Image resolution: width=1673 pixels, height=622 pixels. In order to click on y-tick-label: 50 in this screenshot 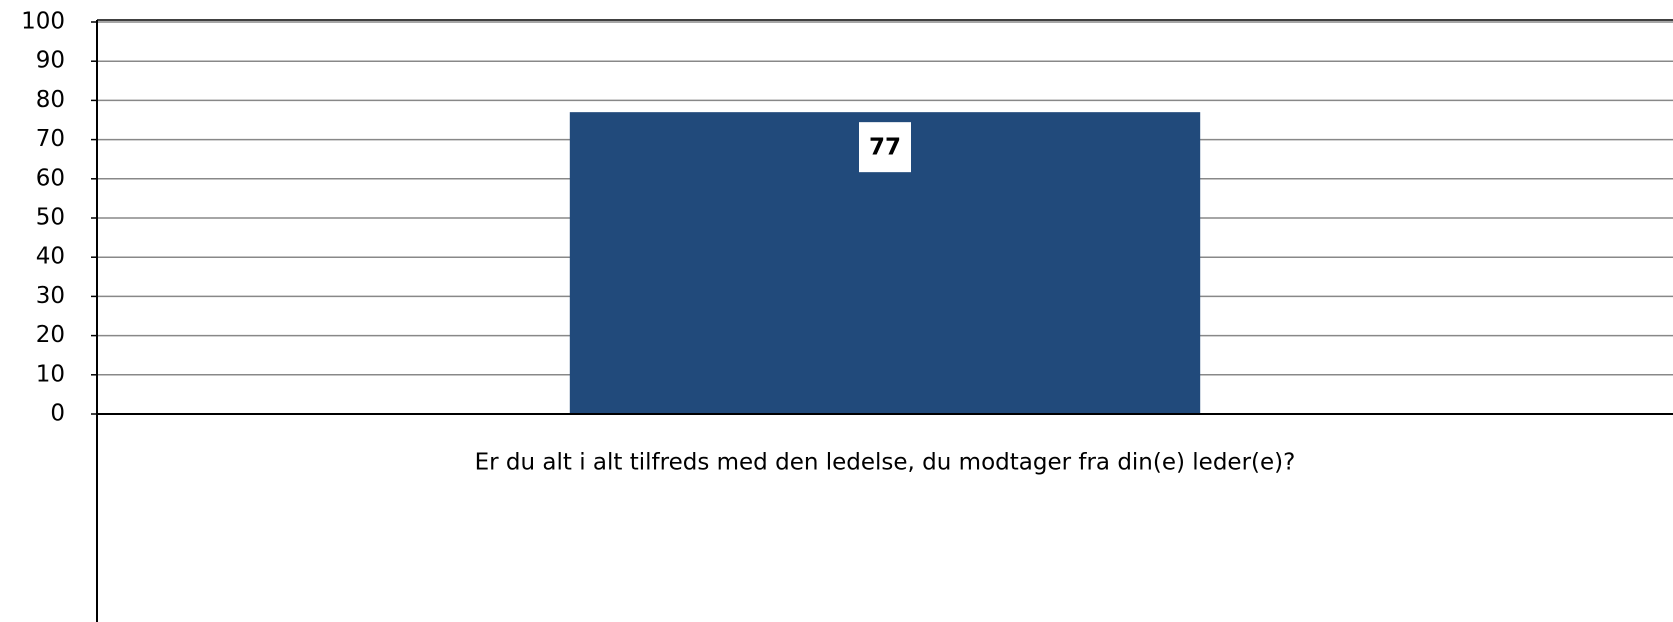, I will do `click(50, 218)`.